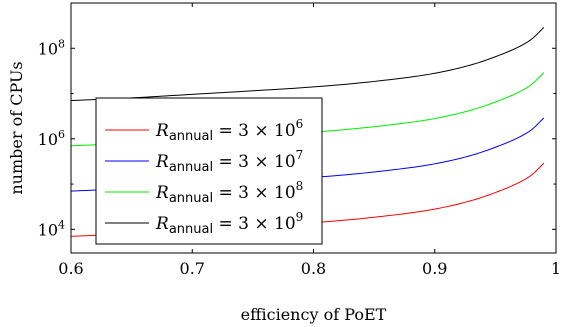  What do you see at coordinates (192, 268) in the screenshot?
I see `x-tick-label: 0.7` at bounding box center [192, 268].